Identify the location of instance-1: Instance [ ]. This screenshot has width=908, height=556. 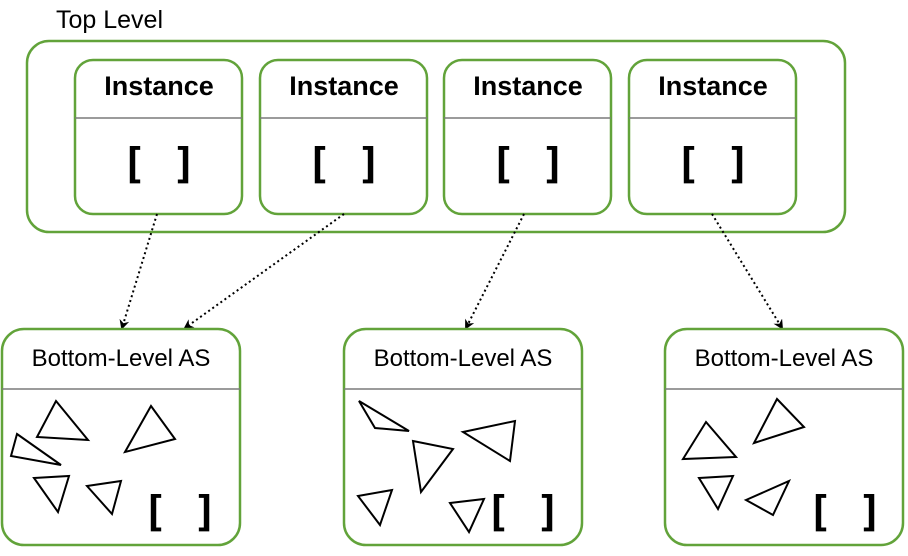
(158, 137).